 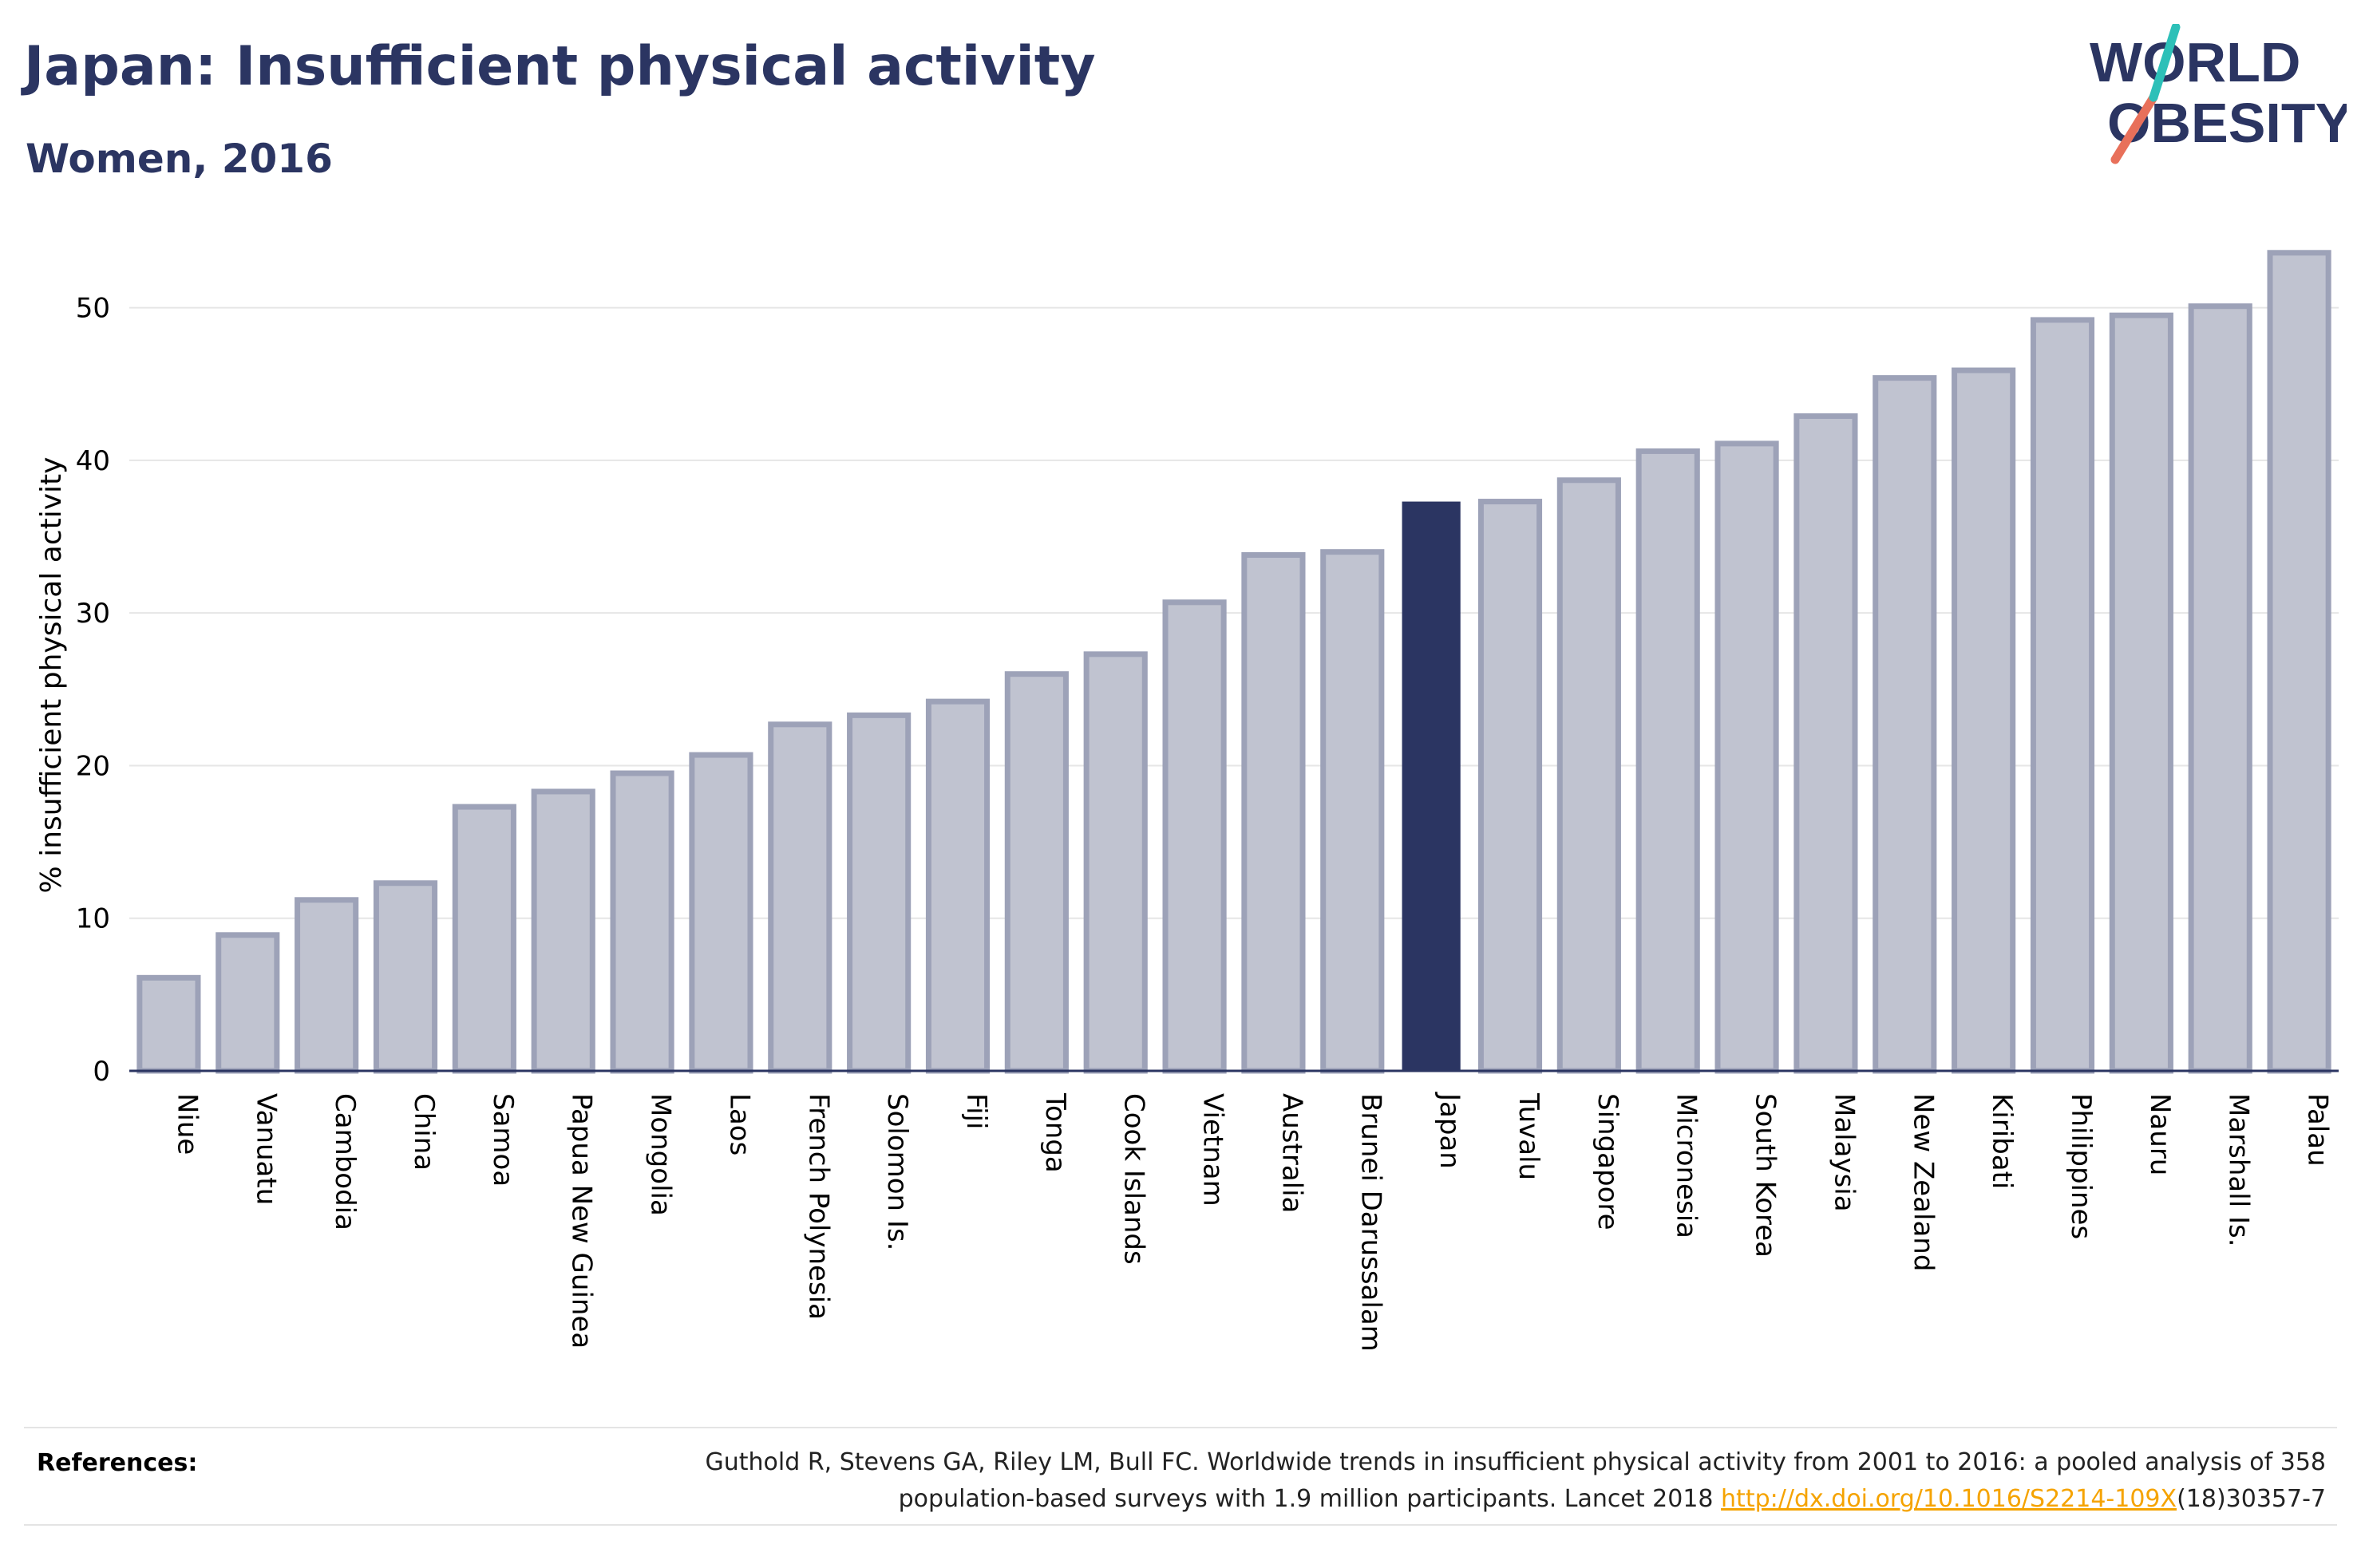 What do you see at coordinates (2081, 1166) in the screenshot?
I see `x-tick-label: Philippines` at bounding box center [2081, 1166].